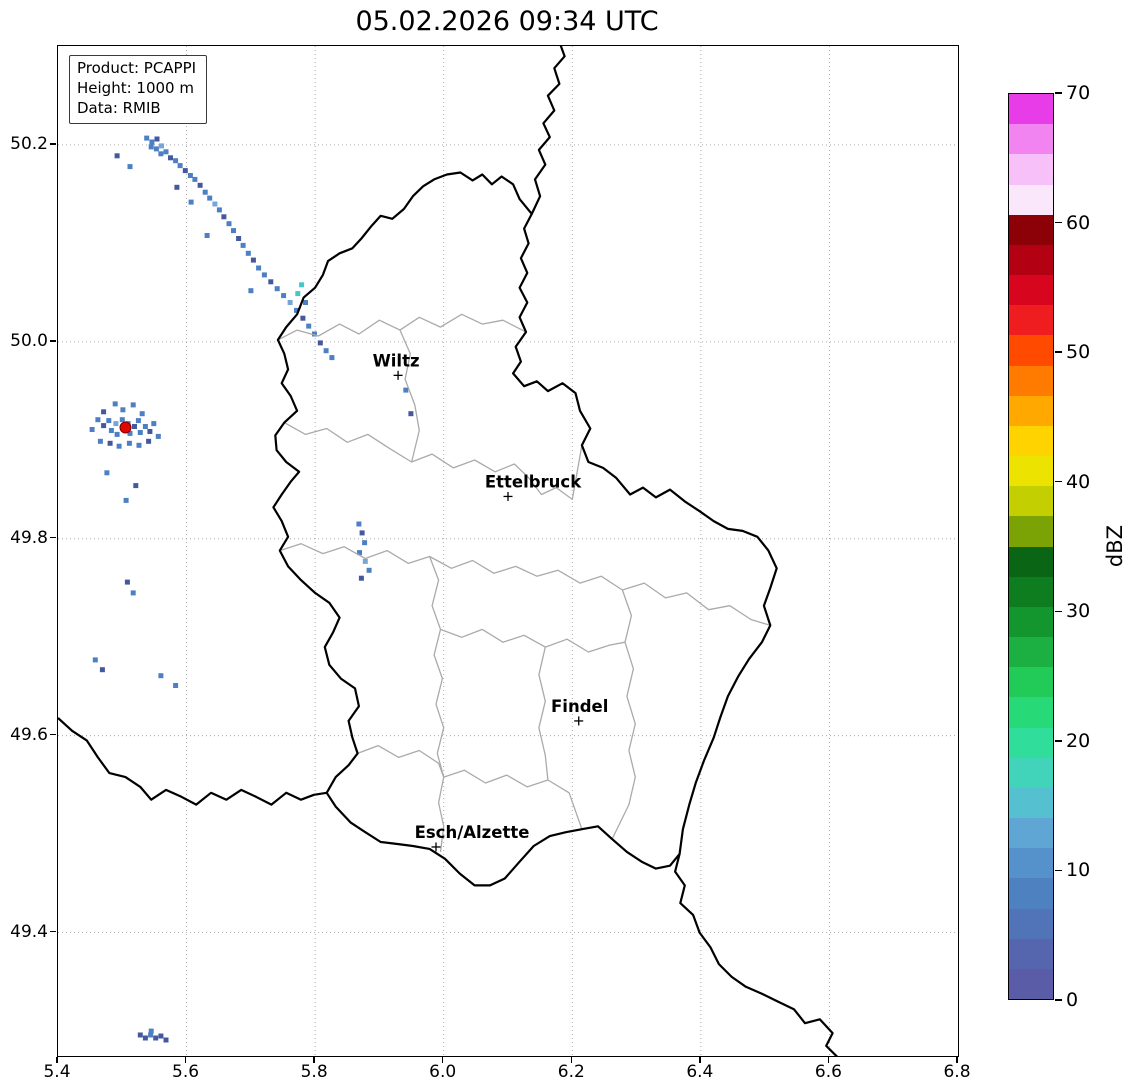  Describe the element at coordinates (507, 21) in the screenshot. I see `plot-title: 05.02.2026 09:34 UTC` at that location.